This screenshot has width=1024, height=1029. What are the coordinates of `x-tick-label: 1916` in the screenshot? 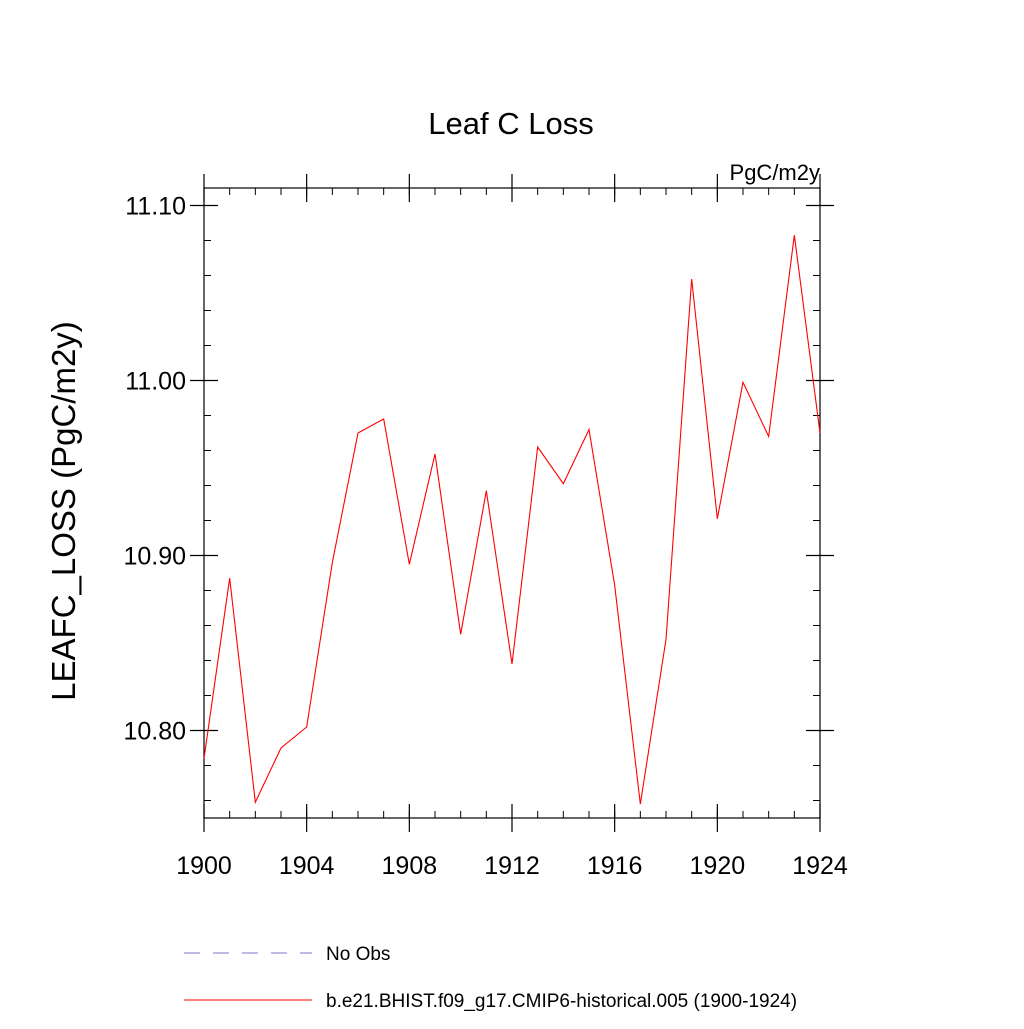 It's located at (615, 866).